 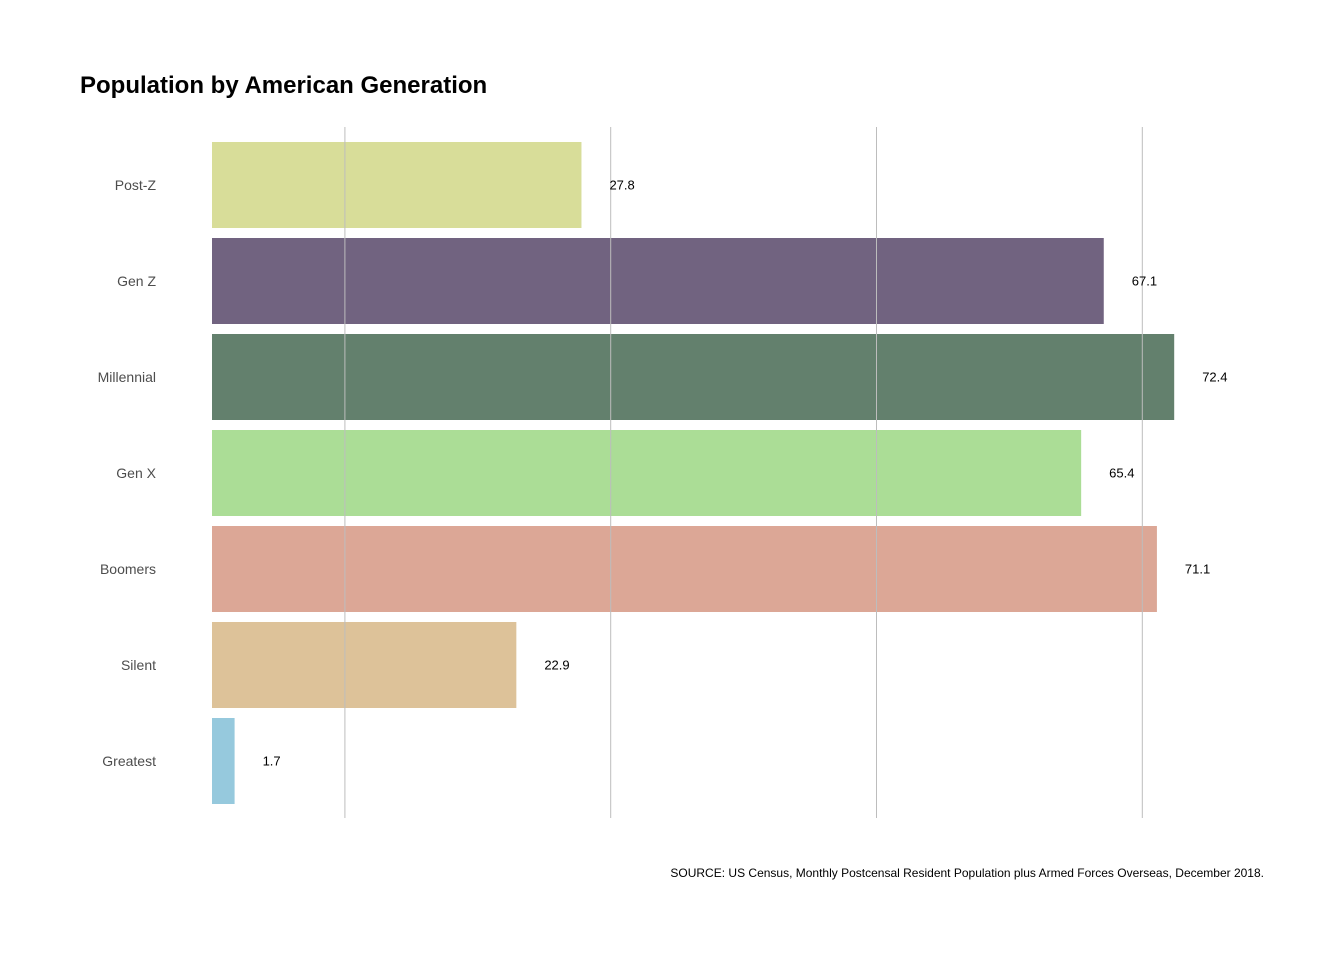 I want to click on bar-boomers, so click(x=684, y=569).